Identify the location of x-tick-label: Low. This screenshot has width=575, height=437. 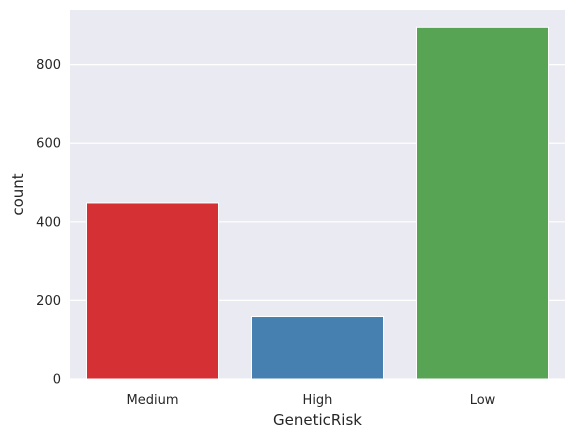
(483, 400).